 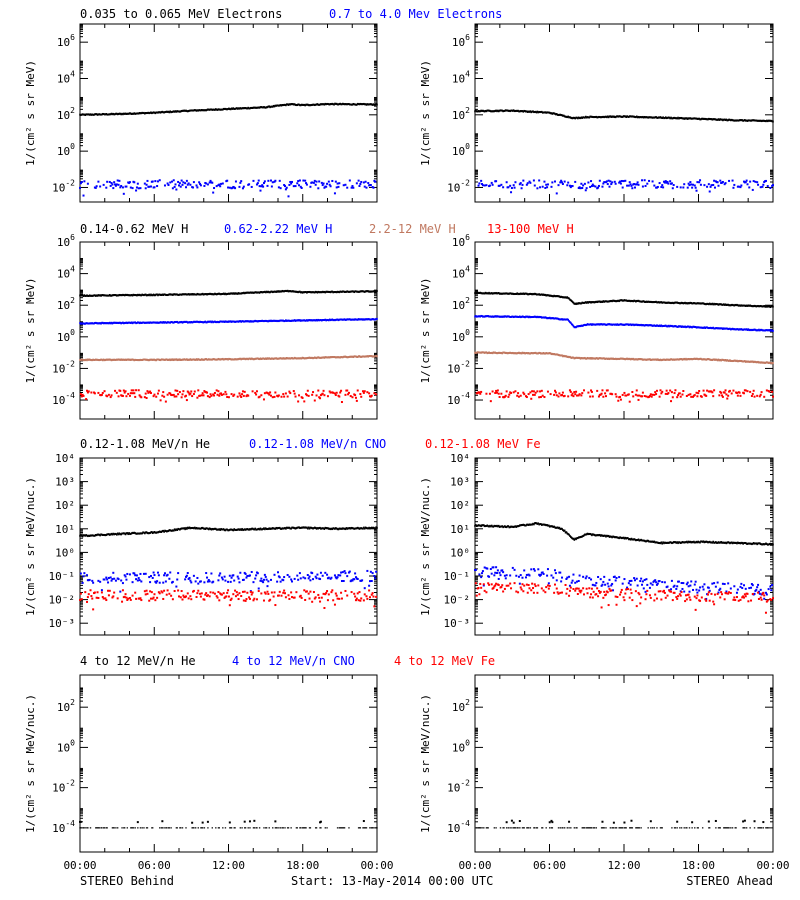 What do you see at coordinates (444, 661) in the screenshot?
I see `legend-fe-high: 4 to 12 MeV Fe` at bounding box center [444, 661].